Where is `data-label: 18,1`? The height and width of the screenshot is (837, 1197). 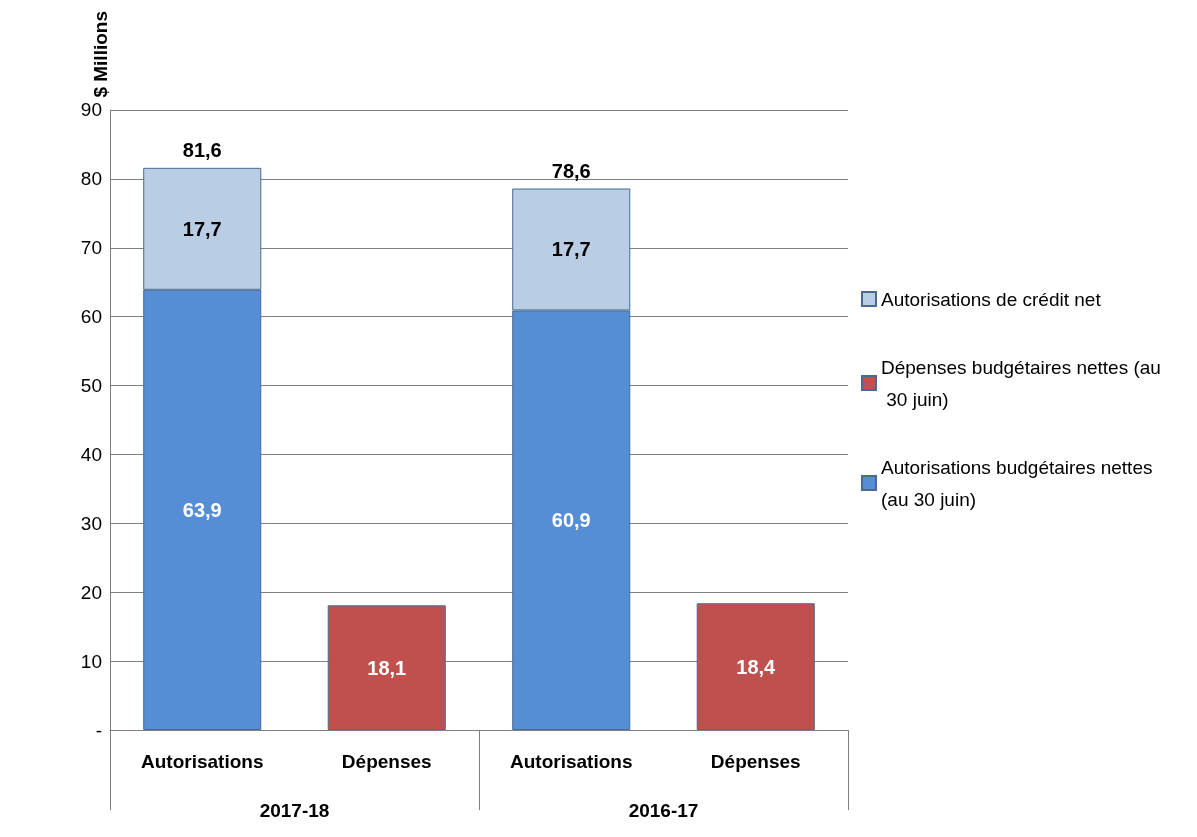 data-label: 18,1 is located at coordinates (387, 667).